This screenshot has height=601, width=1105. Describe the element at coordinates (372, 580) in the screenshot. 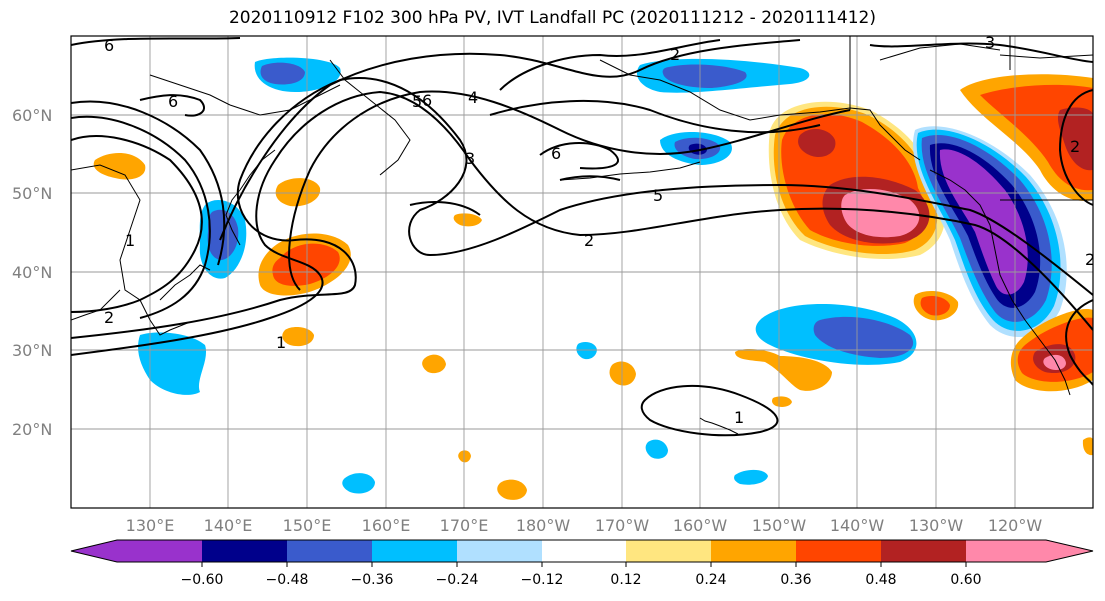

I see `colorbar-tick: −0.36` at that location.